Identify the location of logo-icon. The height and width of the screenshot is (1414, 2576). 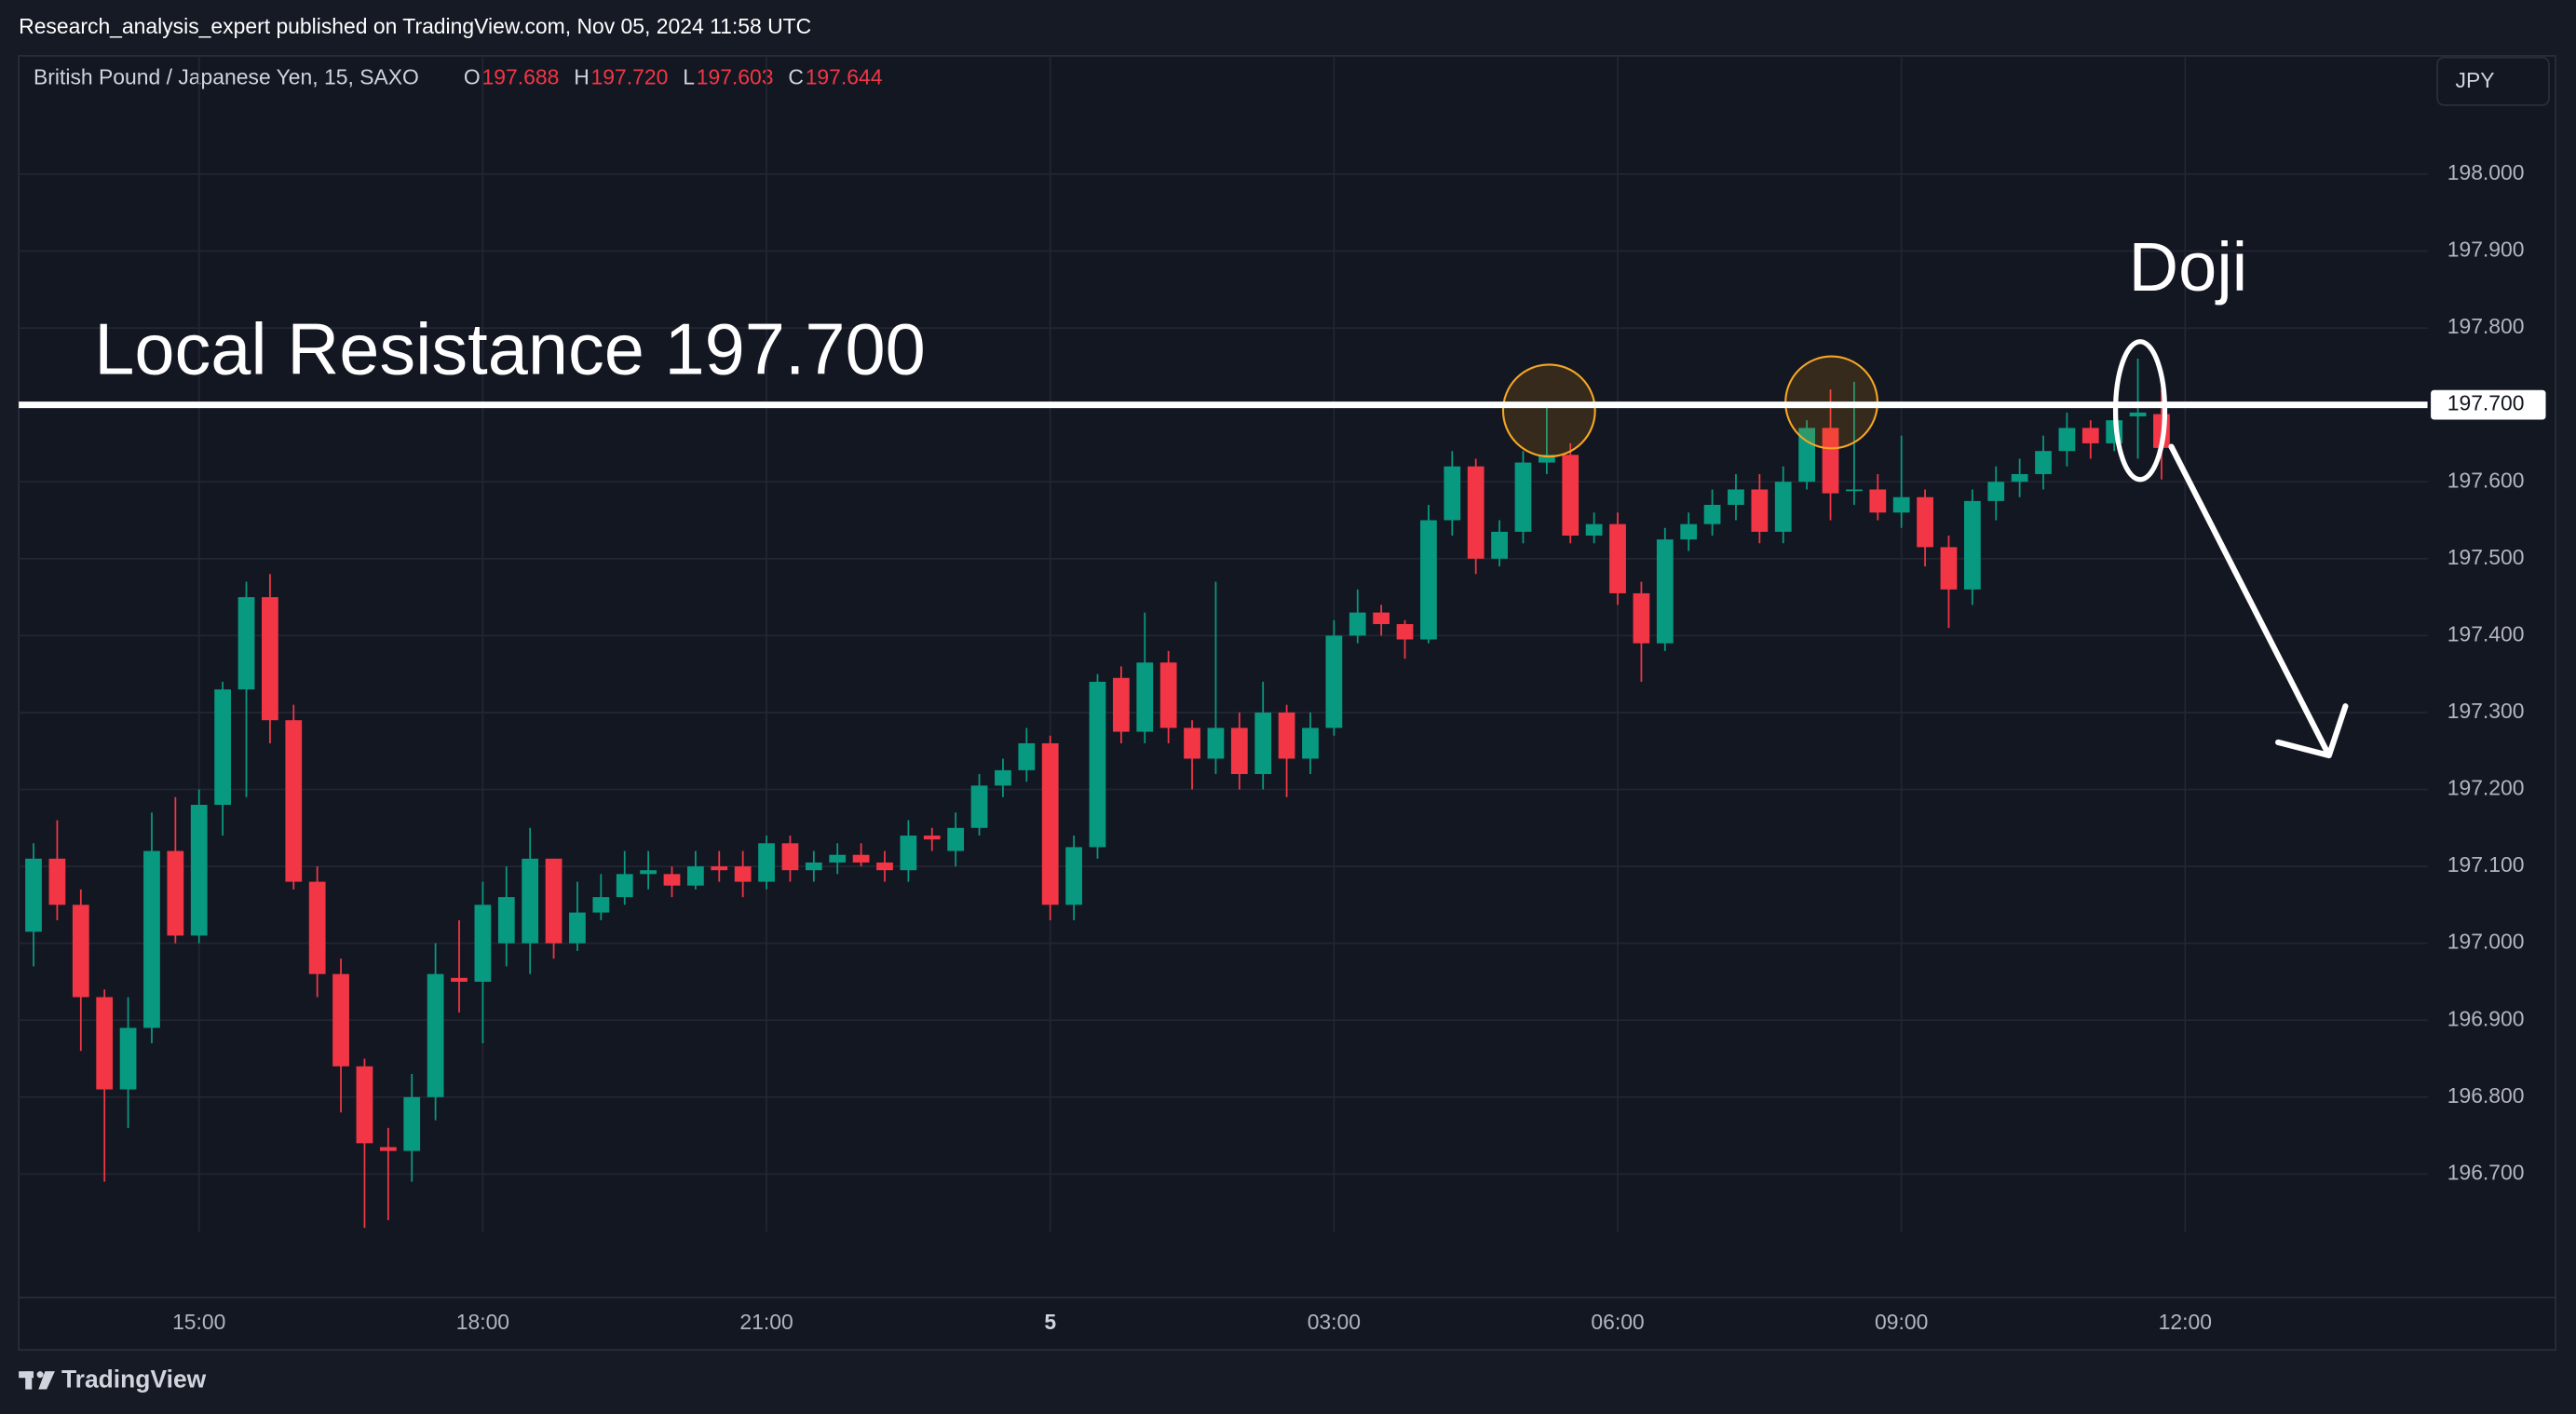
(37, 1381).